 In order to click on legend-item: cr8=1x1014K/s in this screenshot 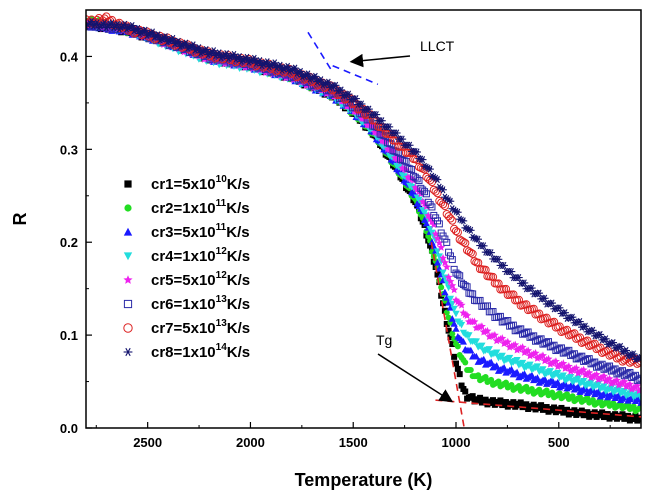, I will do `click(186, 351)`.